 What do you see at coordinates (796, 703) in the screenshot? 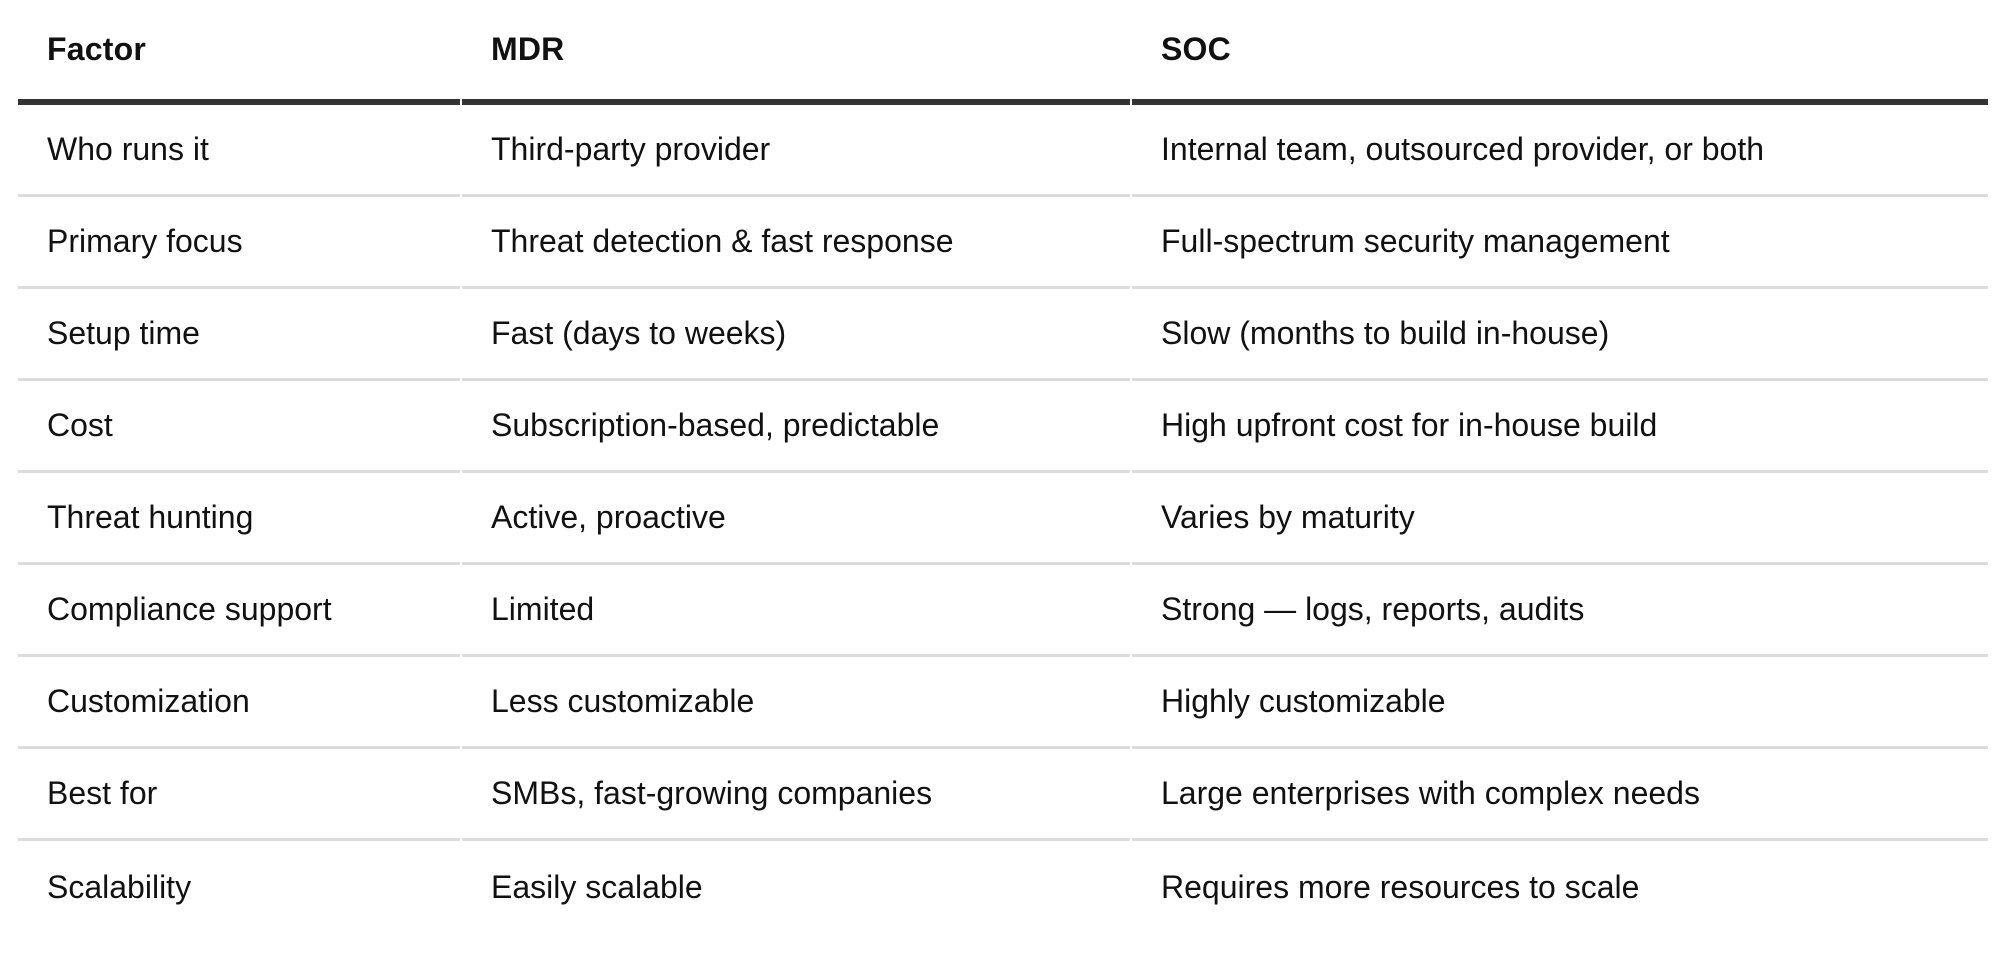
I see `mdr-cell: Less customizable` at bounding box center [796, 703].